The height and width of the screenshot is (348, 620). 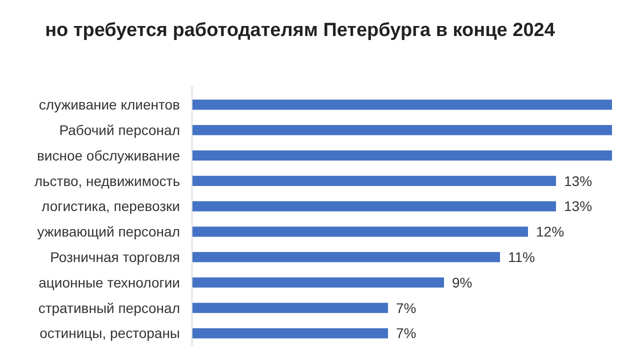 What do you see at coordinates (119, 130) in the screenshot?
I see `y-tick-label: Рабочий персонал` at bounding box center [119, 130].